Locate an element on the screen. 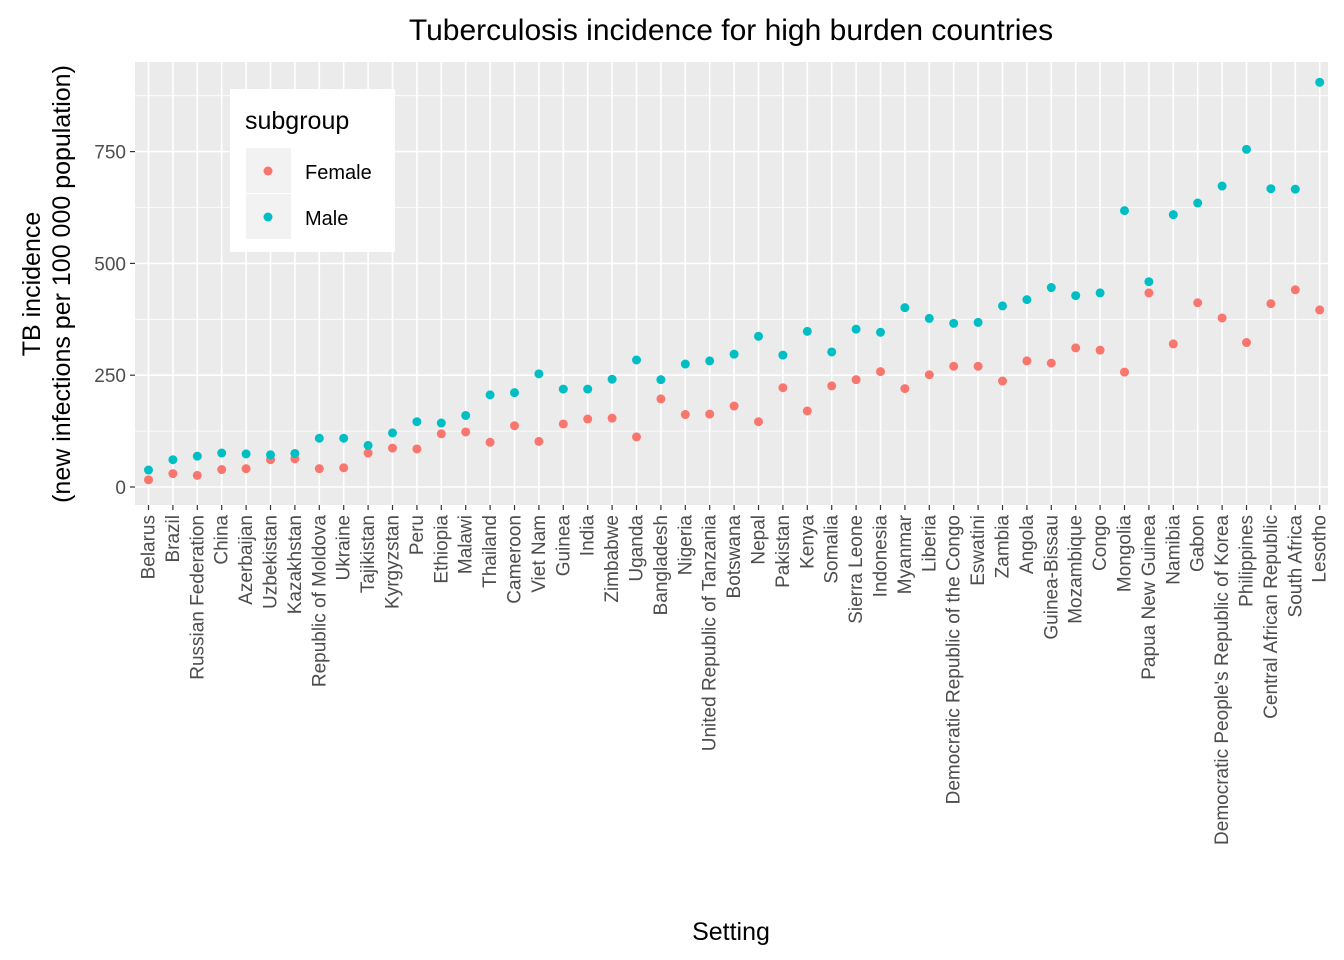 Image resolution: width=1344 pixels, height=960 pixels. x-tick-label: Malawi is located at coordinates (466, 544).